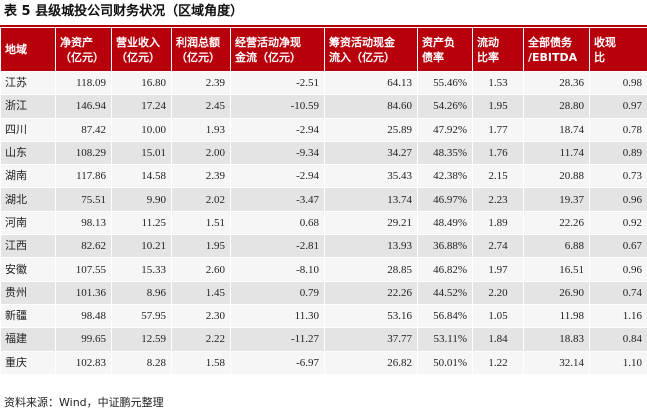 The width and height of the screenshot is (647, 415). What do you see at coordinates (445, 269) in the screenshot?
I see `debt-ratio-cell: 46.82%` at bounding box center [445, 269].